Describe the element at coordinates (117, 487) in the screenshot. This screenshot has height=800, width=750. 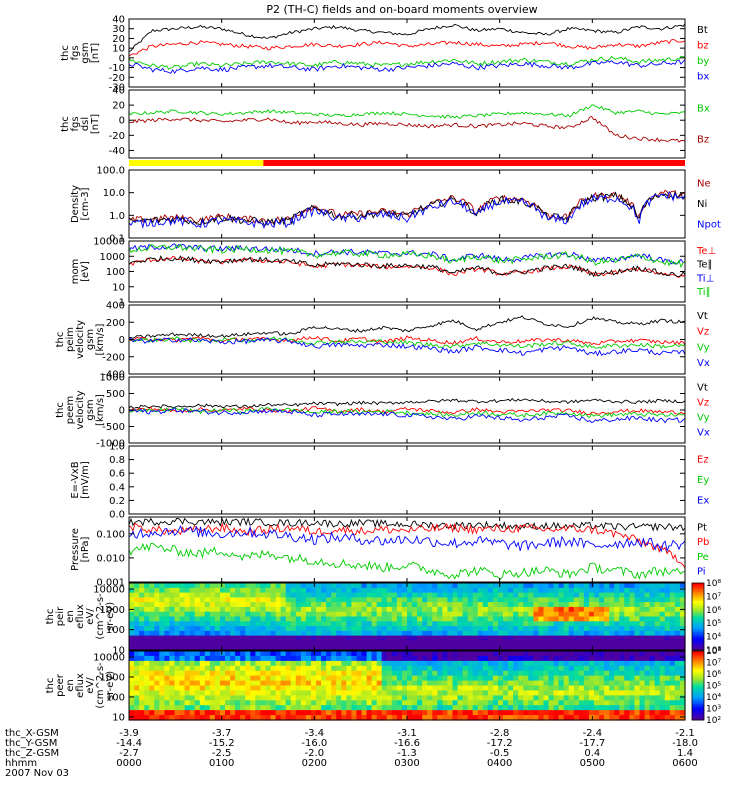
I see `y-tick-label: 0.4` at that location.